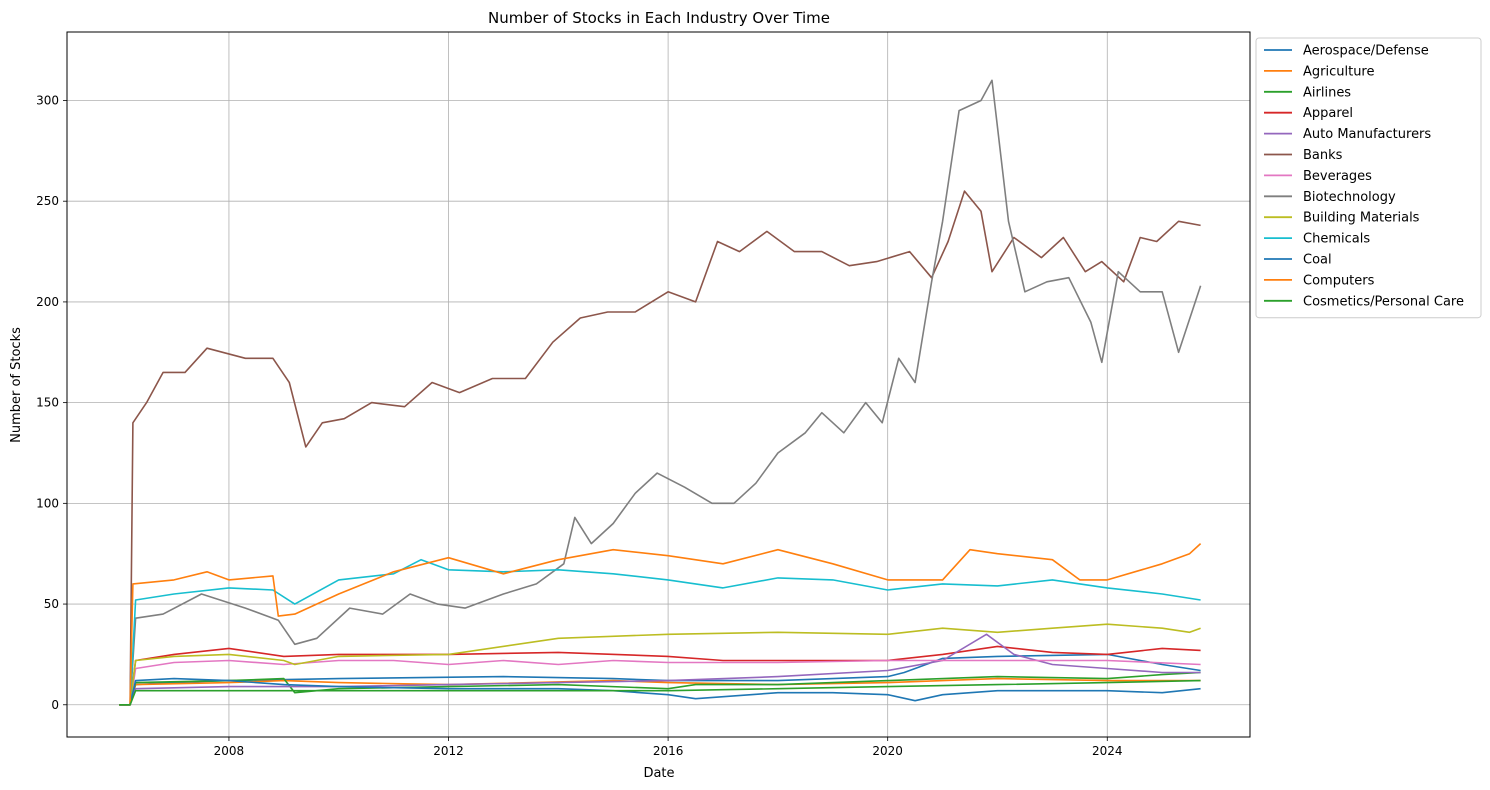 This screenshot has width=1490, height=790. What do you see at coordinates (1317, 260) in the screenshot?
I see `legend-entry: Coal` at bounding box center [1317, 260].